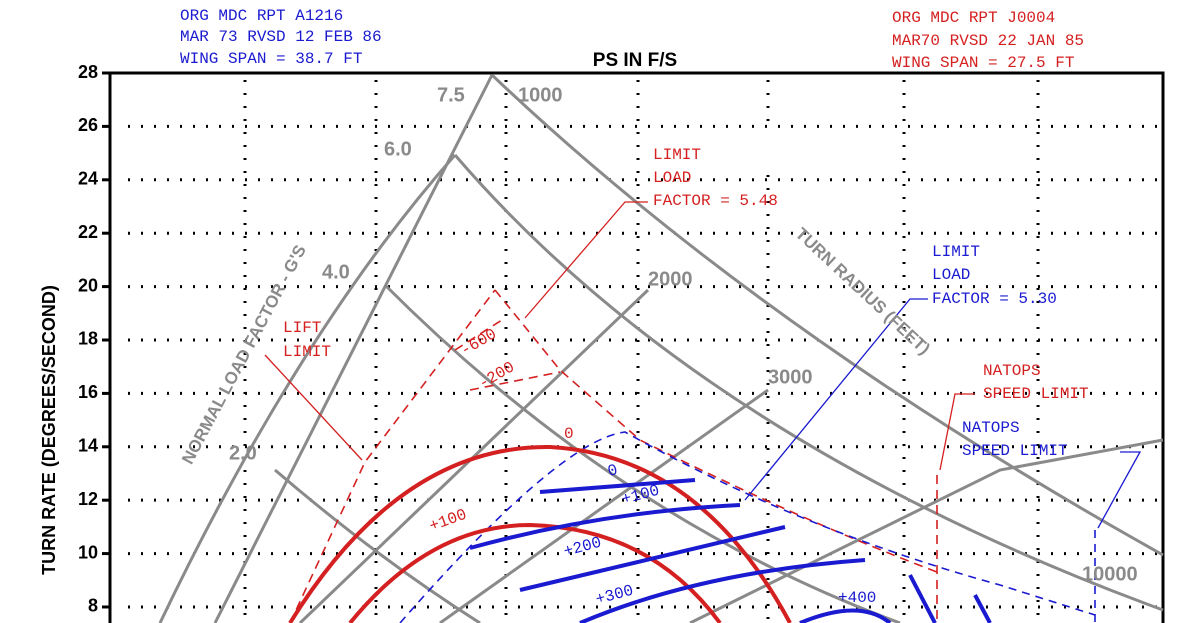 The width and height of the screenshot is (1188, 623). I want to click on y-tick-label: 8, so click(93, 606).